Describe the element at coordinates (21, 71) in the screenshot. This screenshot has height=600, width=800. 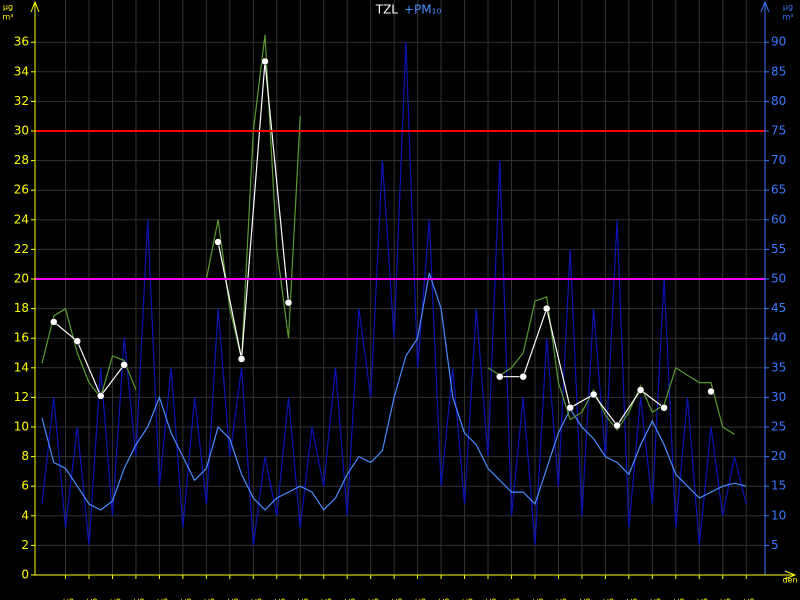
I see `y-tick-label: 34` at that location.